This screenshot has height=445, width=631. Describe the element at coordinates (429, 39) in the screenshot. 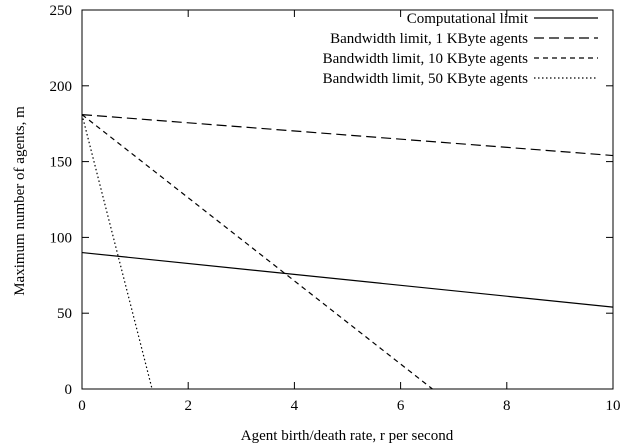

I see `legend-label: Bandwidth limit, 1 KByte agents` at that location.